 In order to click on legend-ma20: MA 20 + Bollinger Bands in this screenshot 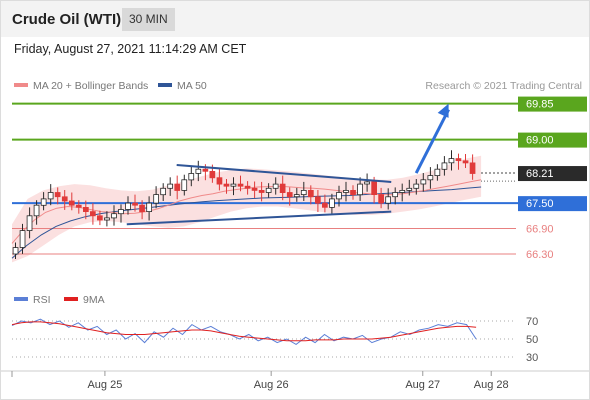, I will do `click(81, 86)`.